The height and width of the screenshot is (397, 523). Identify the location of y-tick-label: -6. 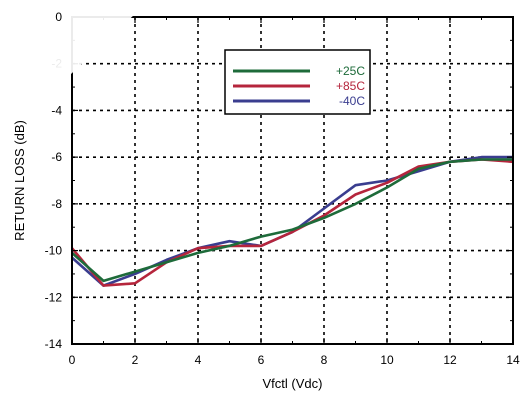
(56, 157).